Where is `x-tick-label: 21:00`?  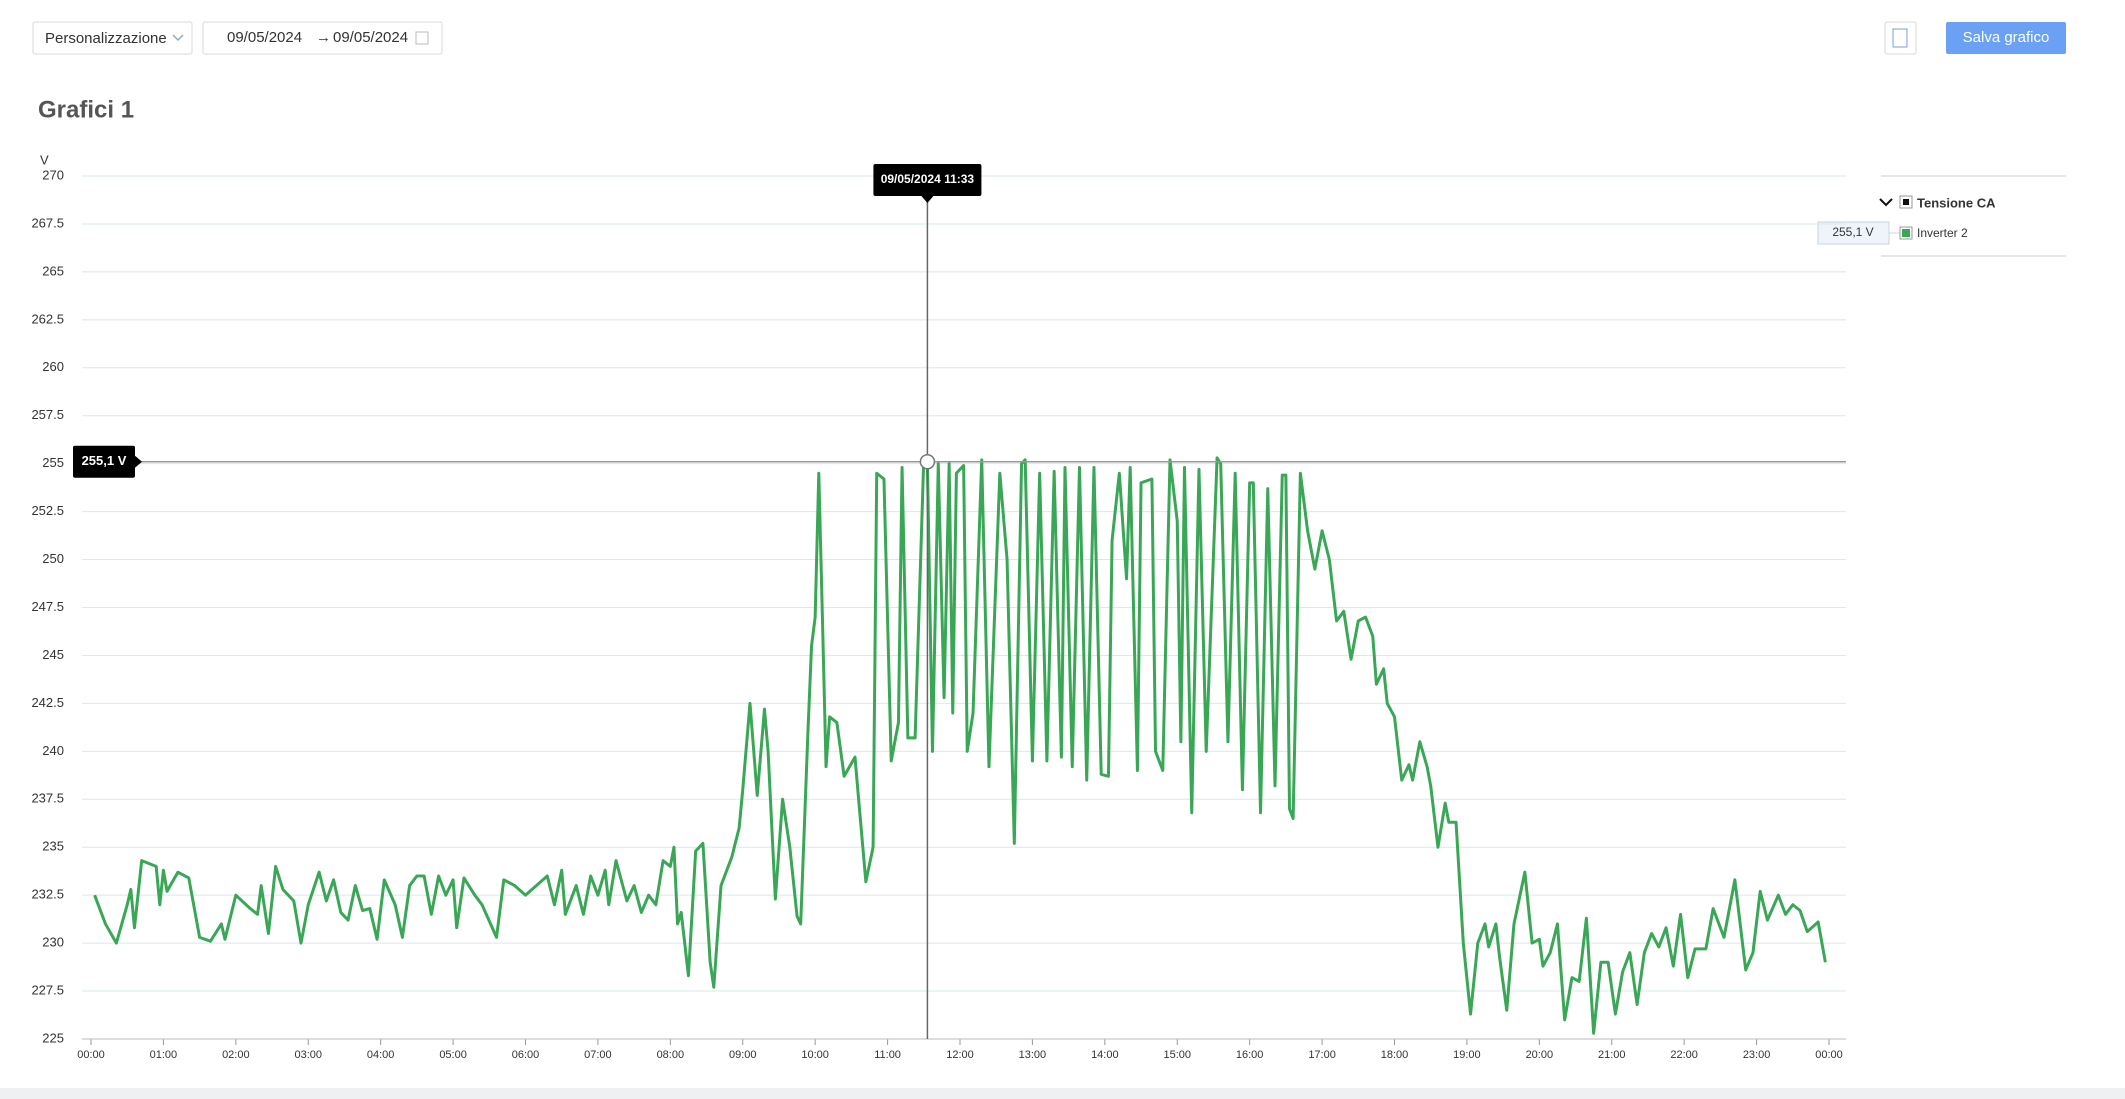 x-tick-label: 21:00 is located at coordinates (1612, 1055).